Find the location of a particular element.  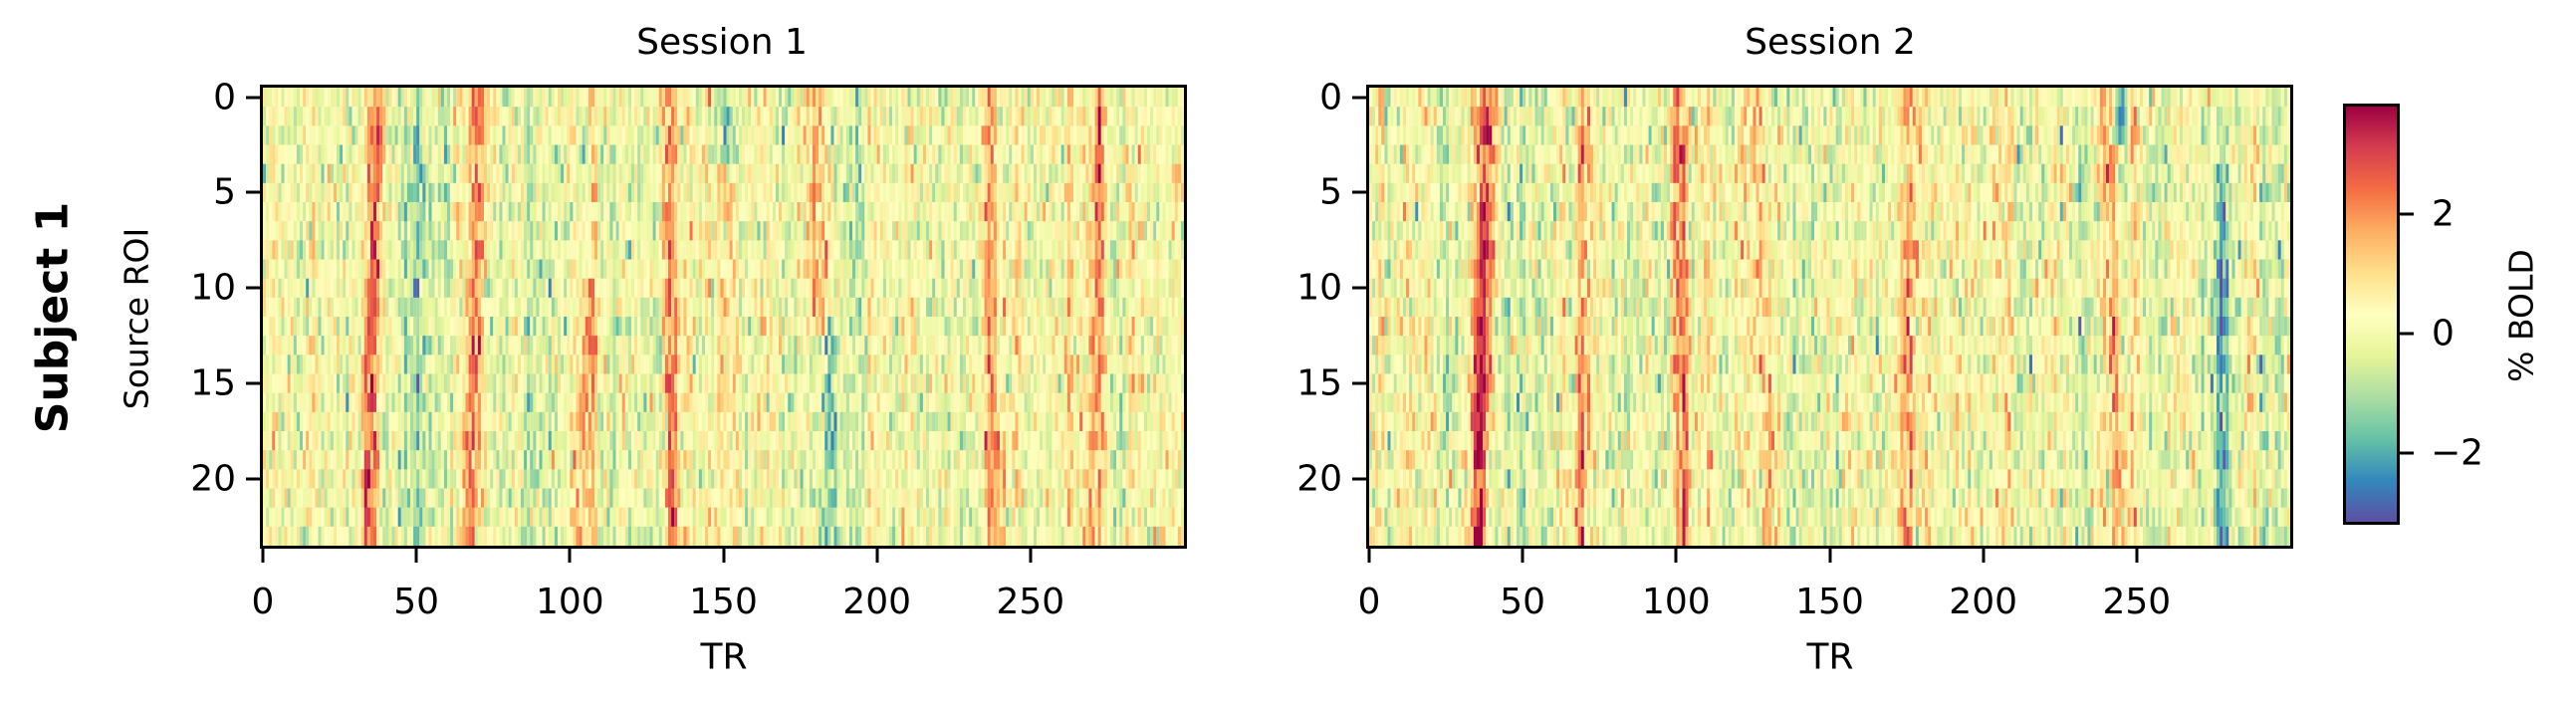

panel-title-session-2: Session 2 is located at coordinates (1830, 42).